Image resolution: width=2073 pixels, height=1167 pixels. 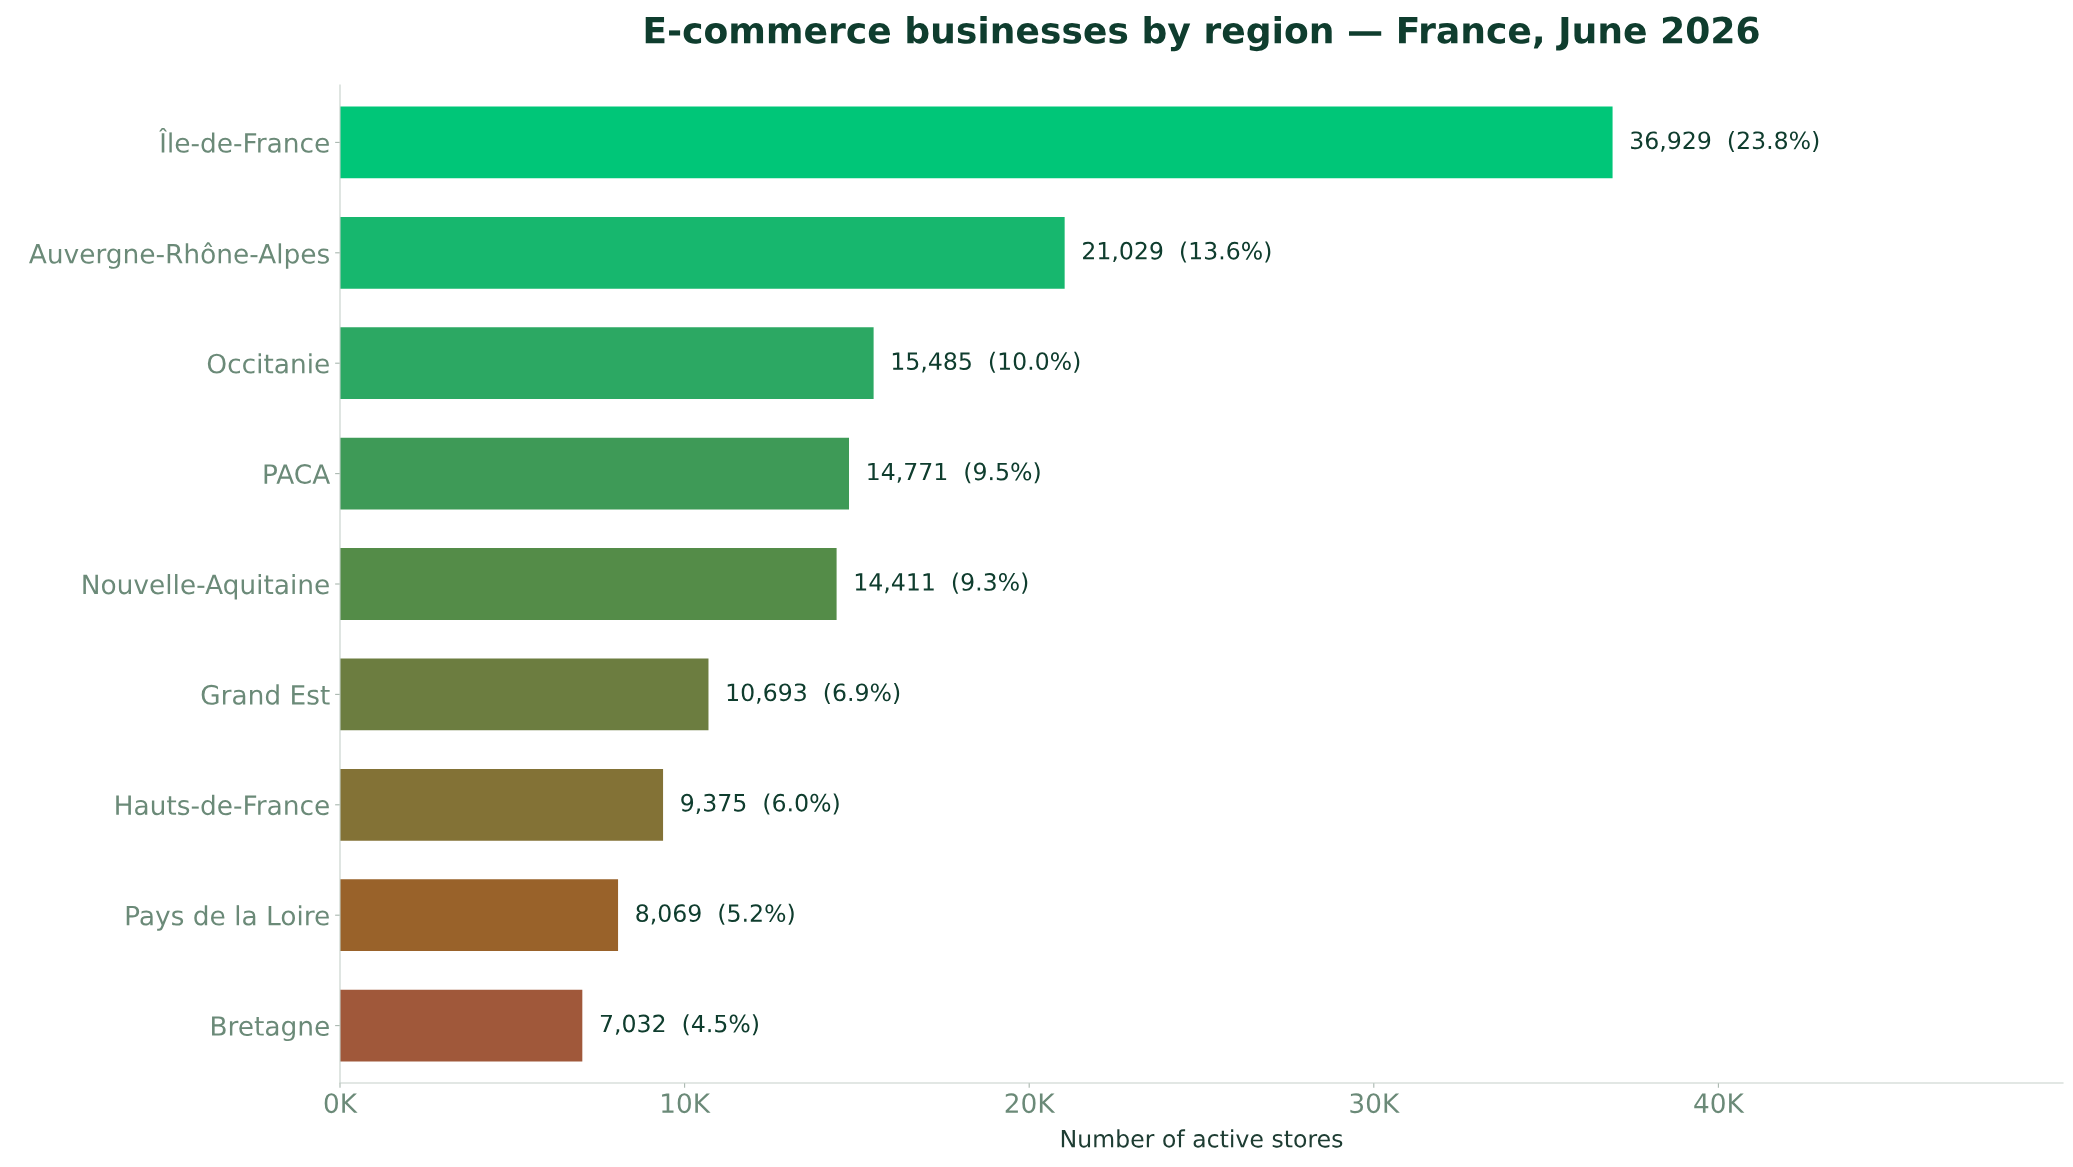 What do you see at coordinates (813, 694) in the screenshot?
I see `data-label: 10,693 (6.9%)` at bounding box center [813, 694].